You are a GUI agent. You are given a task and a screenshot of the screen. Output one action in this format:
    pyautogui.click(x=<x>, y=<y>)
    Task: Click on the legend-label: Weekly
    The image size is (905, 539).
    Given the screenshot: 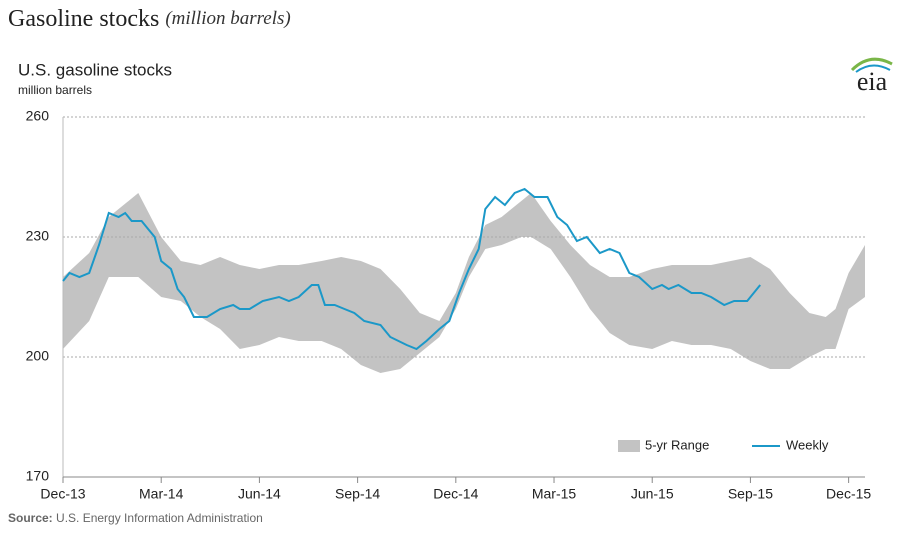 What is the action you would take?
    pyautogui.click(x=807, y=444)
    